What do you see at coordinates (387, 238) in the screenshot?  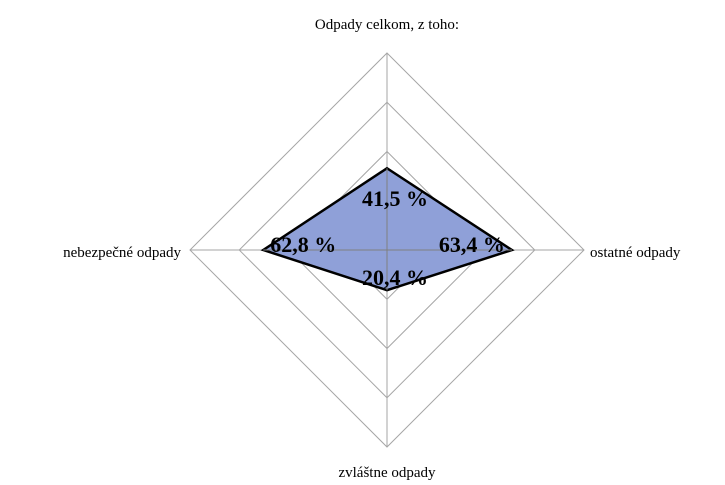 I see `data-labels: 41,5 % 63,4 % 20,4 % 62,8 %` at bounding box center [387, 238].